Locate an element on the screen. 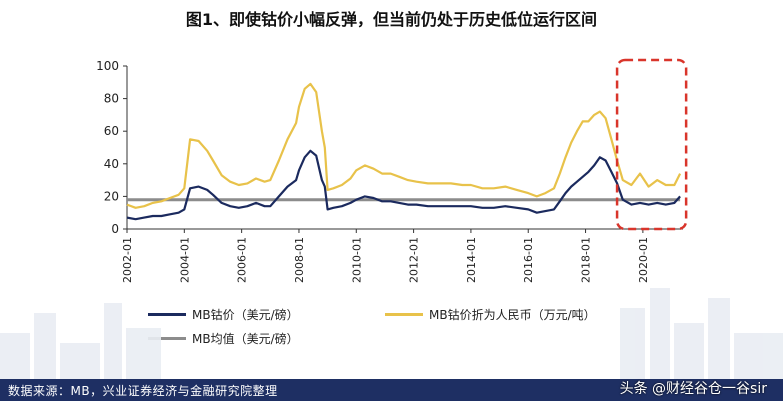  x-tick-label: 2008-01 is located at coordinates (299, 260).